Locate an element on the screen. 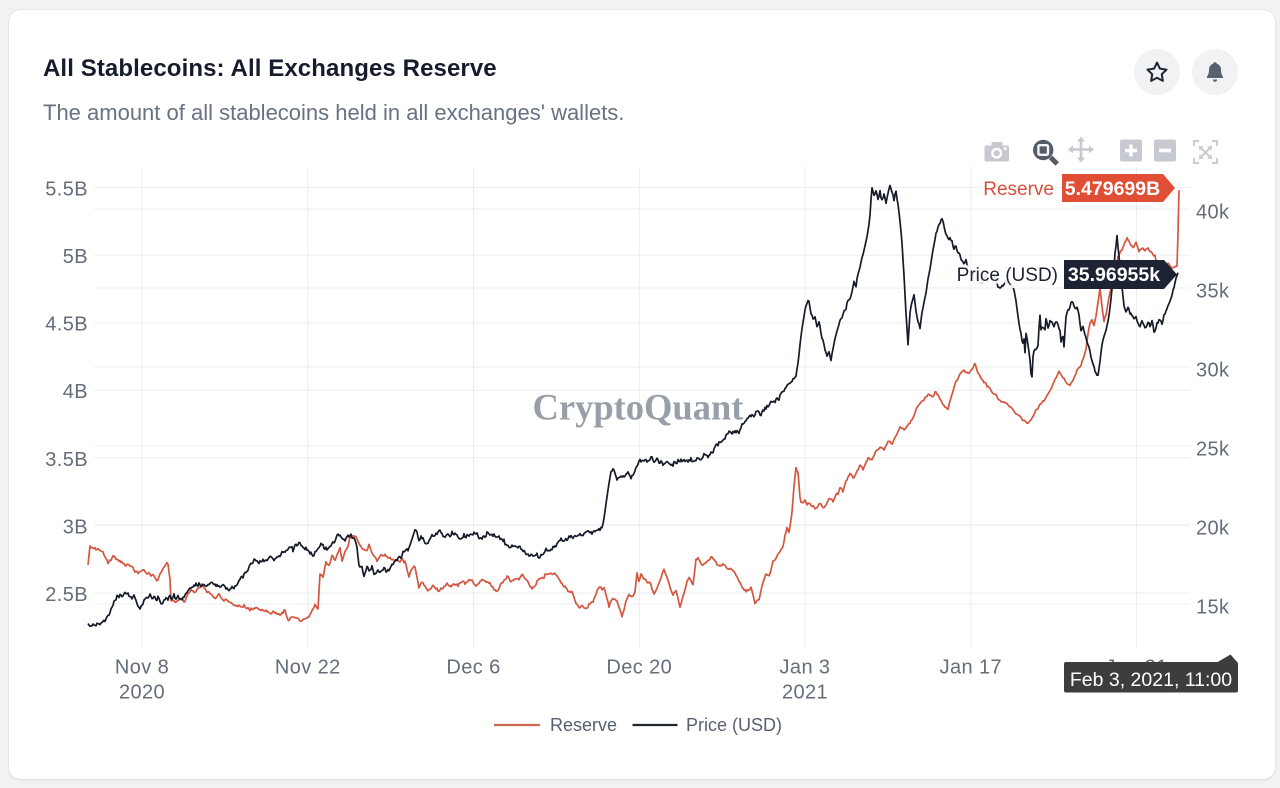 The width and height of the screenshot is (1280, 788). svg-text: Dec 20 is located at coordinates (639, 668).